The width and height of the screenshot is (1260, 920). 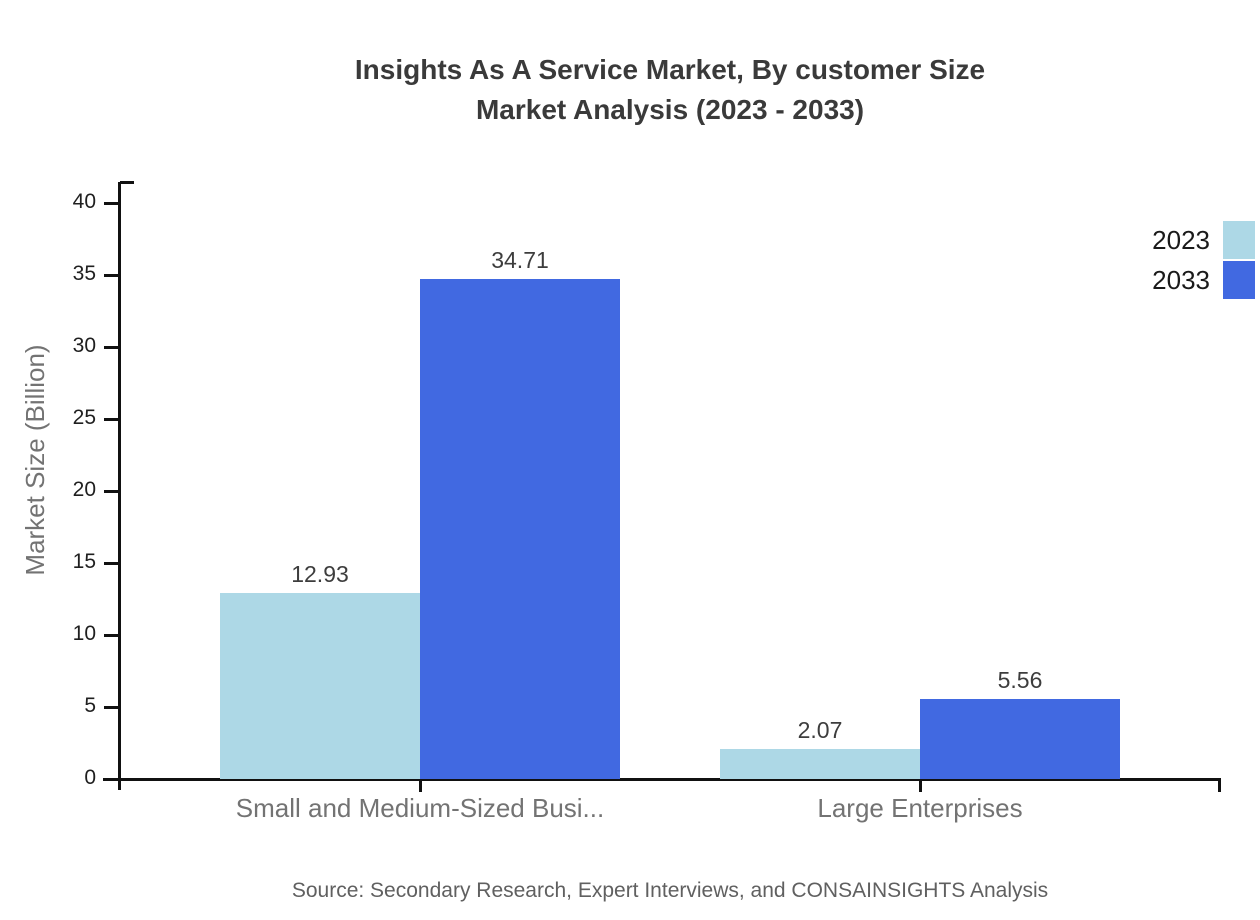 What do you see at coordinates (1181, 239) in the screenshot?
I see `legend-label: 2023` at bounding box center [1181, 239].